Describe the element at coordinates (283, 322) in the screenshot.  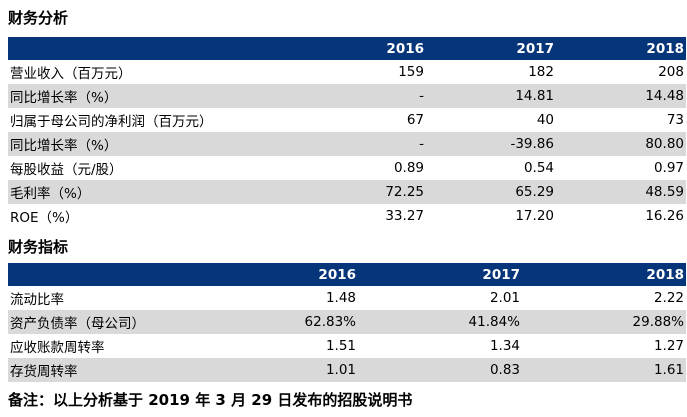
I see `cell-value: 62.83%` at that location.